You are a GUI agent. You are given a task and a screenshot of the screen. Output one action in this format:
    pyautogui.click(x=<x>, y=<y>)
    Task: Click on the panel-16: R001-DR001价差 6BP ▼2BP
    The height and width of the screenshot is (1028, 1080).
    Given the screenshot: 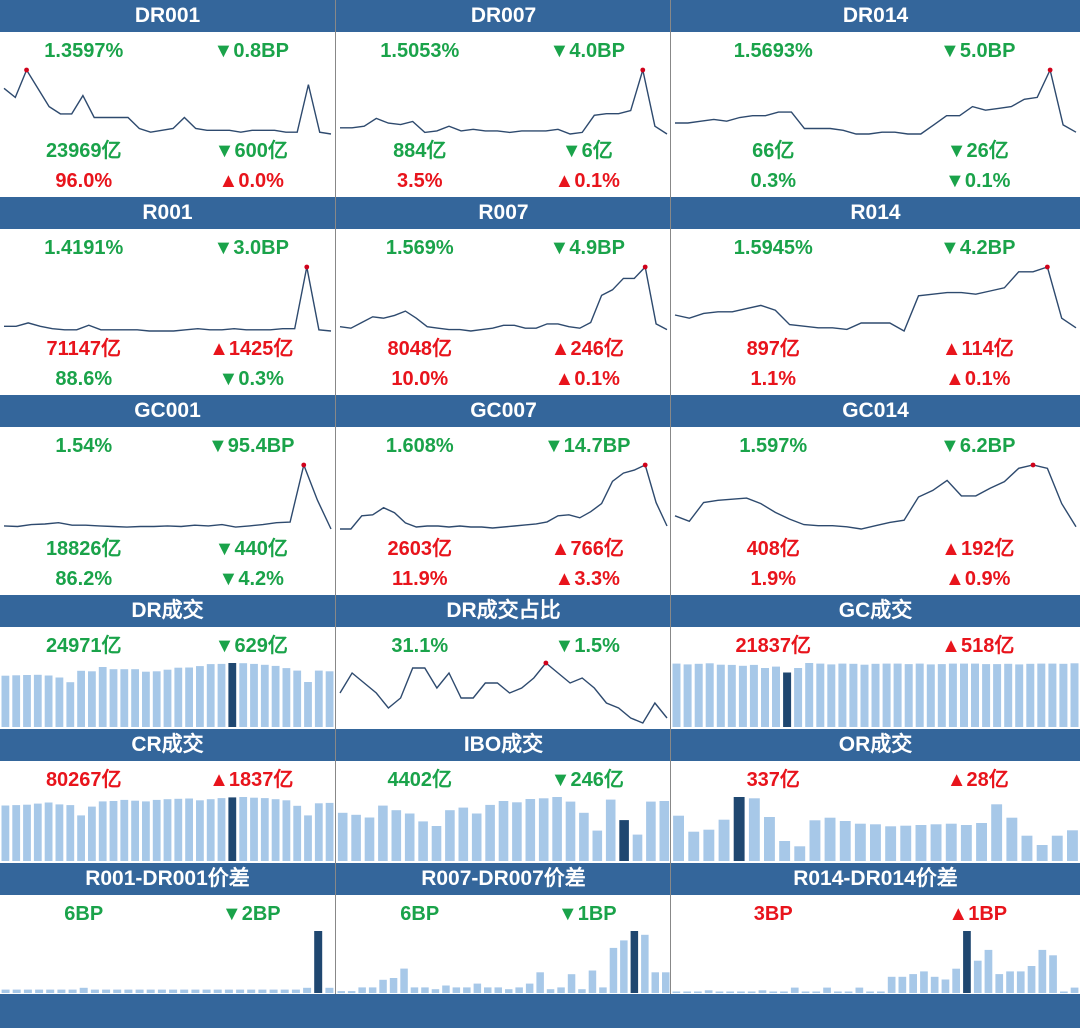 What is the action you would take?
    pyautogui.click(x=167, y=928)
    